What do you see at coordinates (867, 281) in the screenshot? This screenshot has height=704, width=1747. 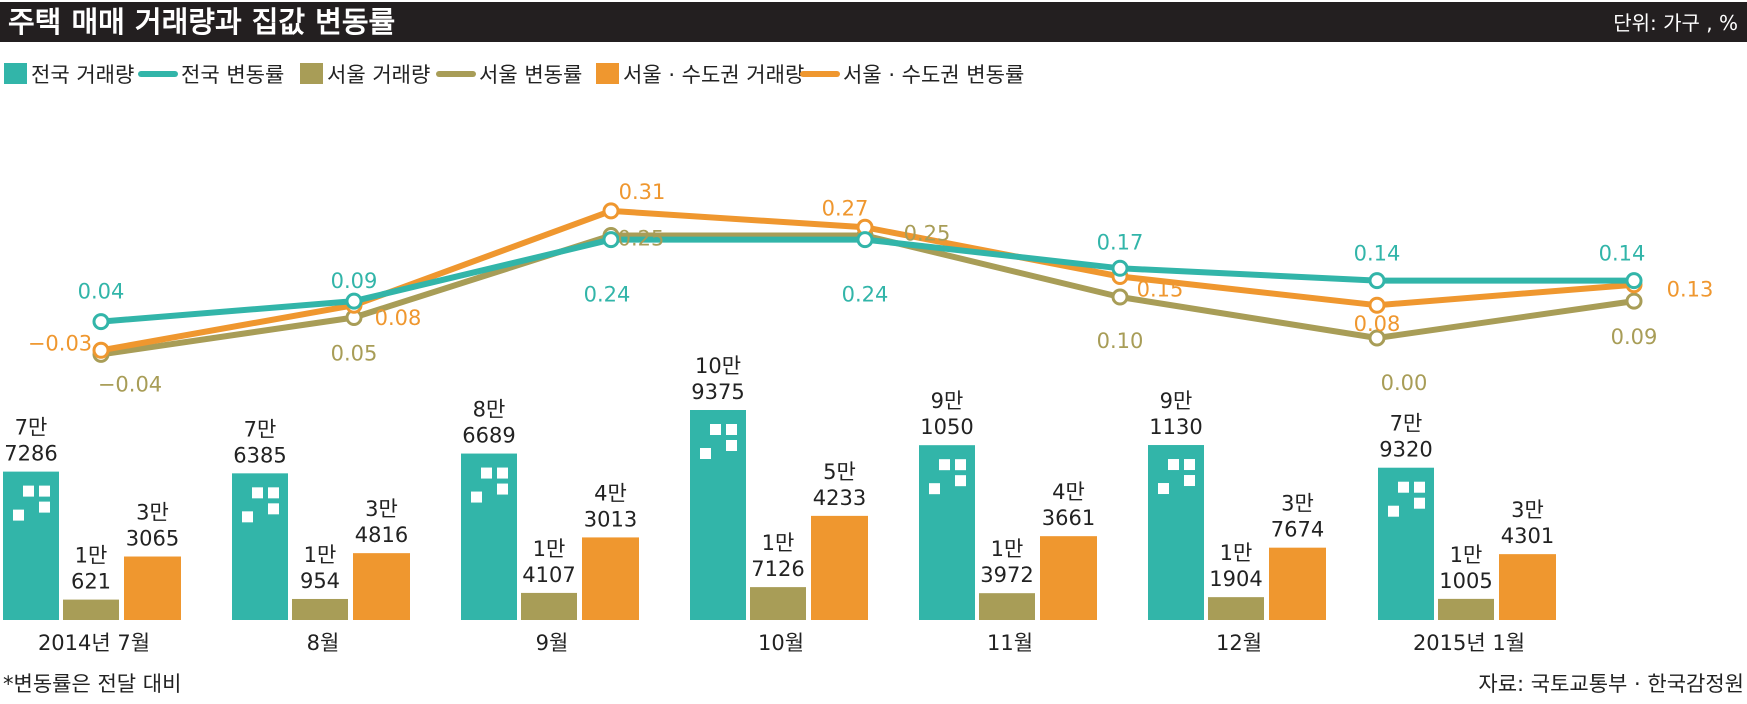 I see `line-national-change` at bounding box center [867, 281].